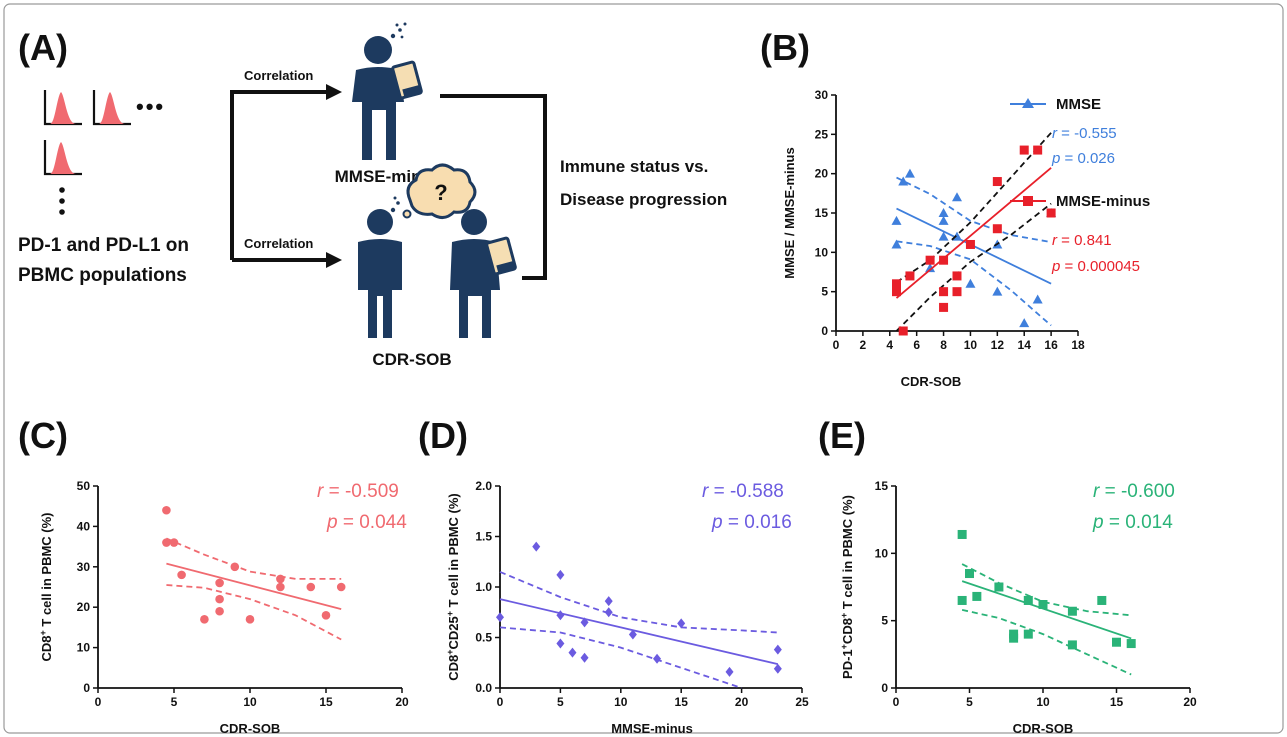 The width and height of the screenshot is (1287, 737). Describe the element at coordinates (84, 526) in the screenshot. I see `plotC-y-tick-label: 40` at that location.